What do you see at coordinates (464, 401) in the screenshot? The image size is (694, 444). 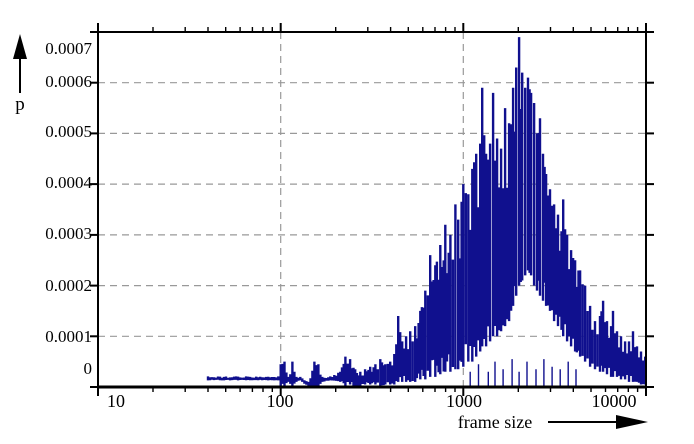 I see `x-tick-label-1000: 1000` at bounding box center [464, 401].